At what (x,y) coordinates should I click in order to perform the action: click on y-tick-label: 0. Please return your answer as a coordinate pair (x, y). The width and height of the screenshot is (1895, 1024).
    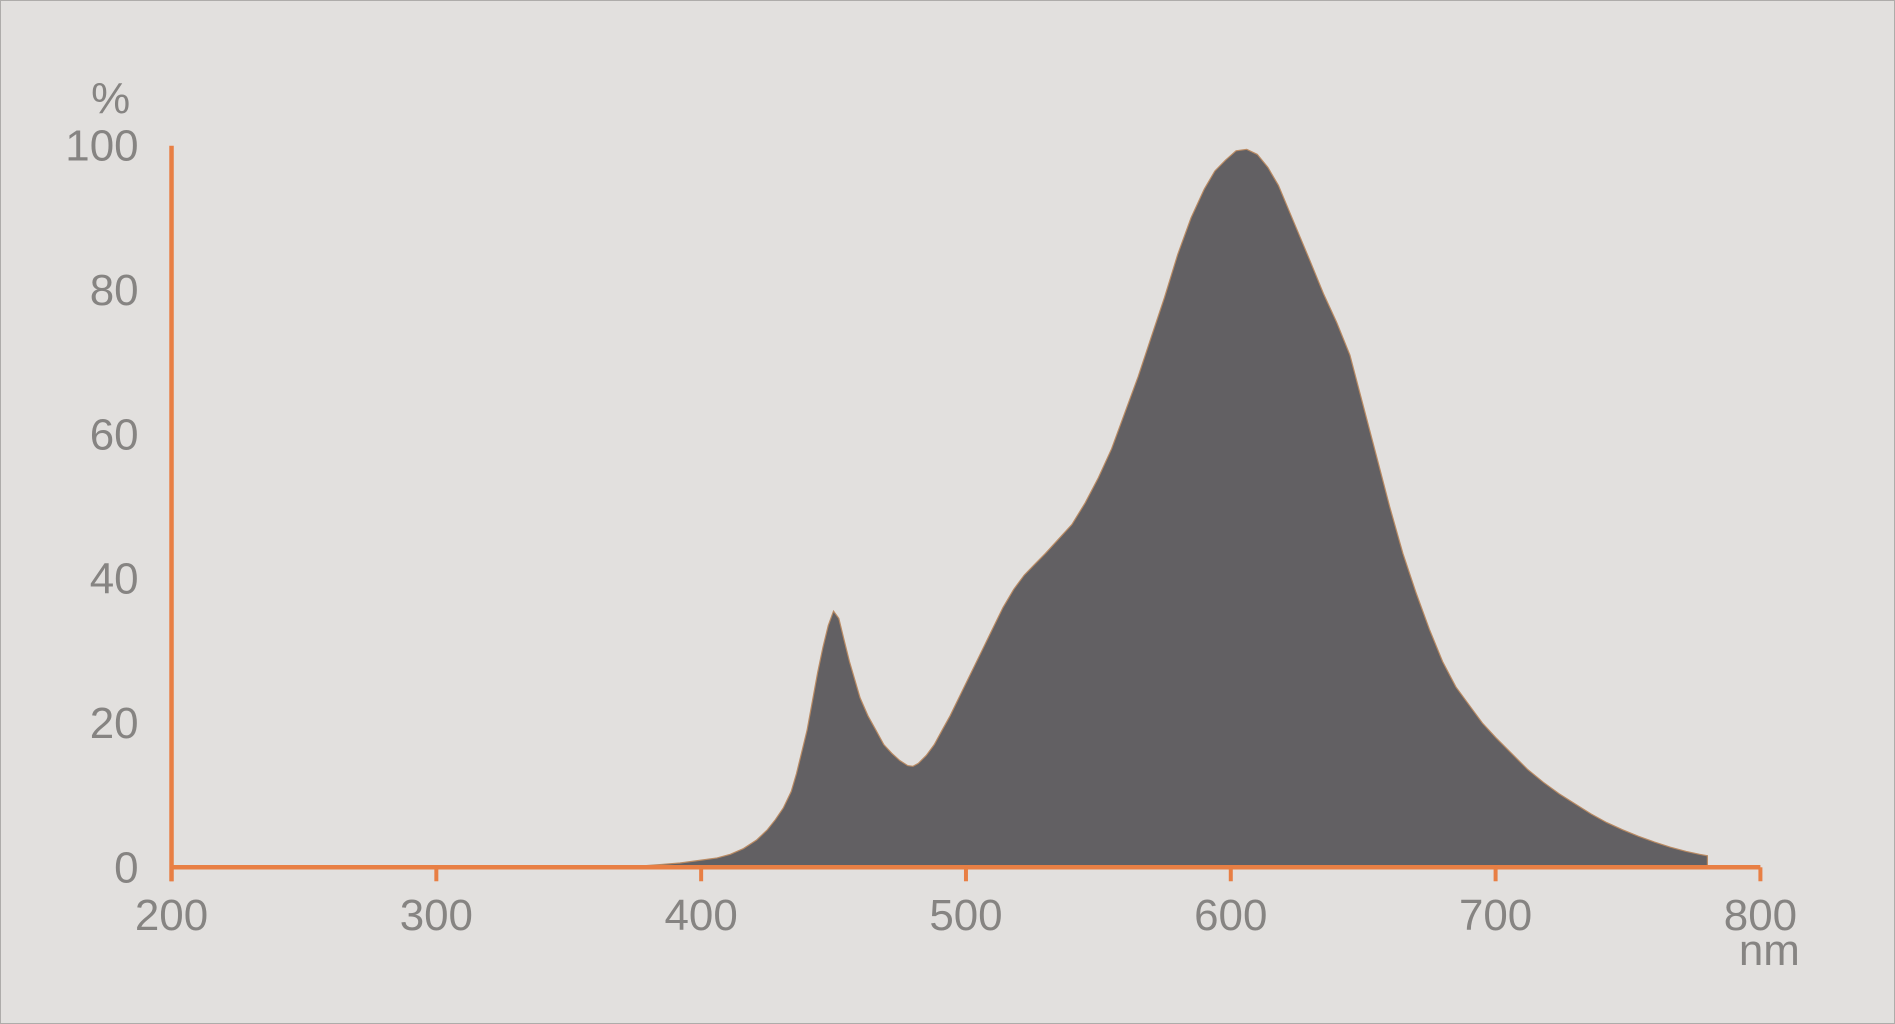
    Looking at the image, I should click on (126, 867).